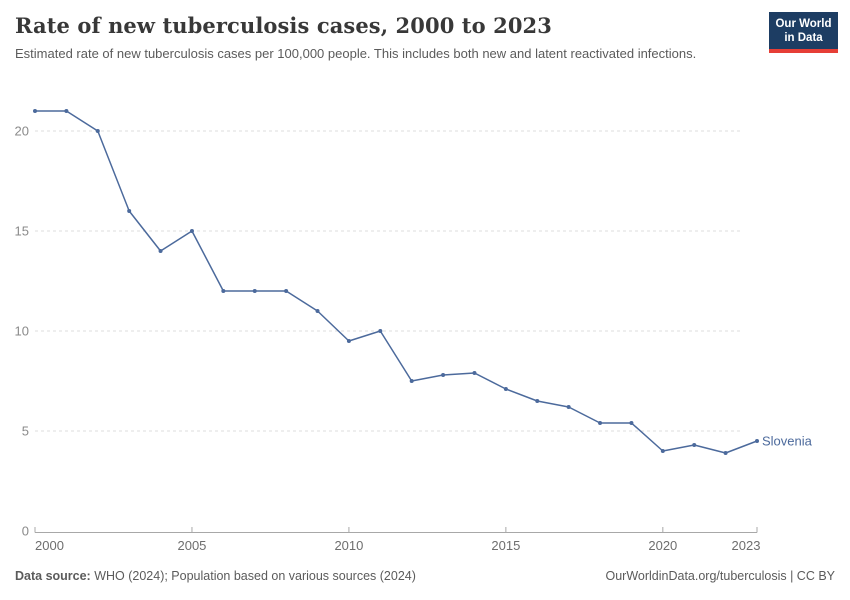 Image resolution: width=850 pixels, height=600 pixels. What do you see at coordinates (537, 401) in the screenshot?
I see `data-point-2016` at bounding box center [537, 401].